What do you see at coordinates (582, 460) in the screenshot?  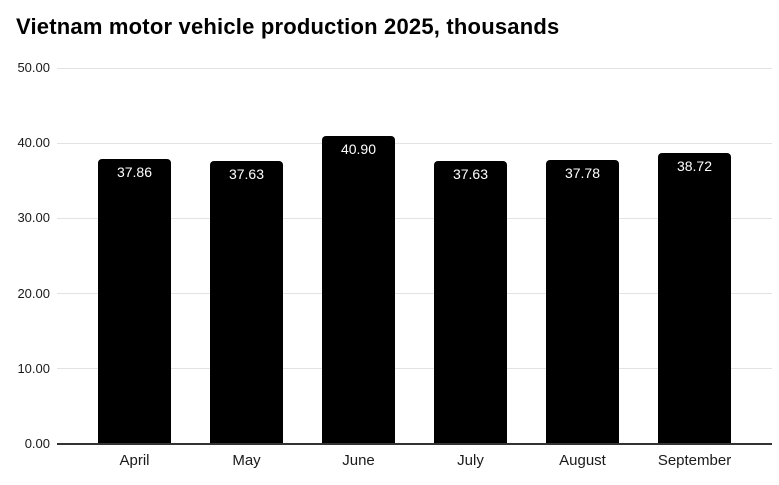 I see `x-axis-tick-label: August` at bounding box center [582, 460].